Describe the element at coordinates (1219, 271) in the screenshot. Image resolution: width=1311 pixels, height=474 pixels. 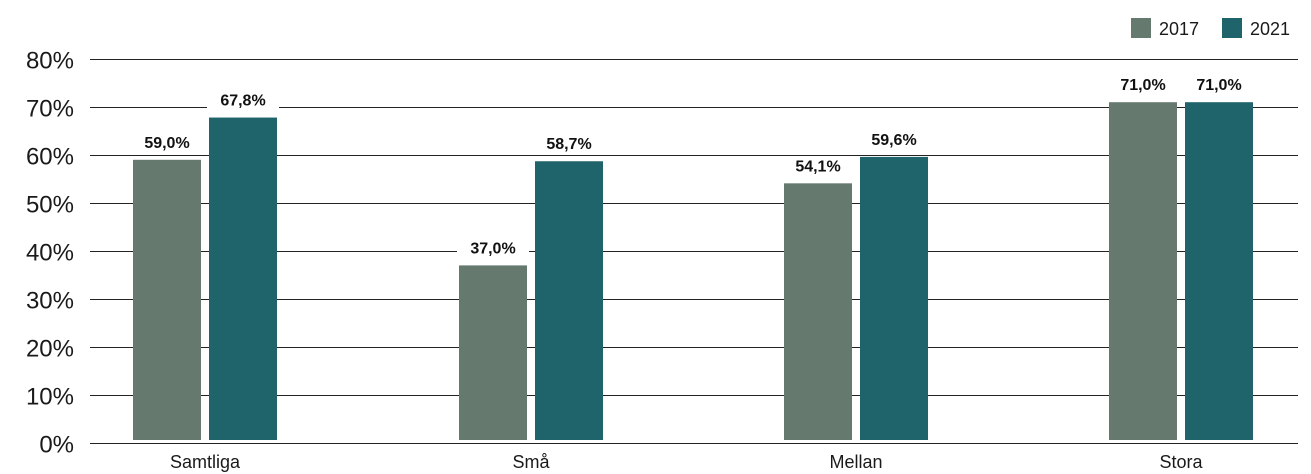
I see `bar-2021-stora` at that location.